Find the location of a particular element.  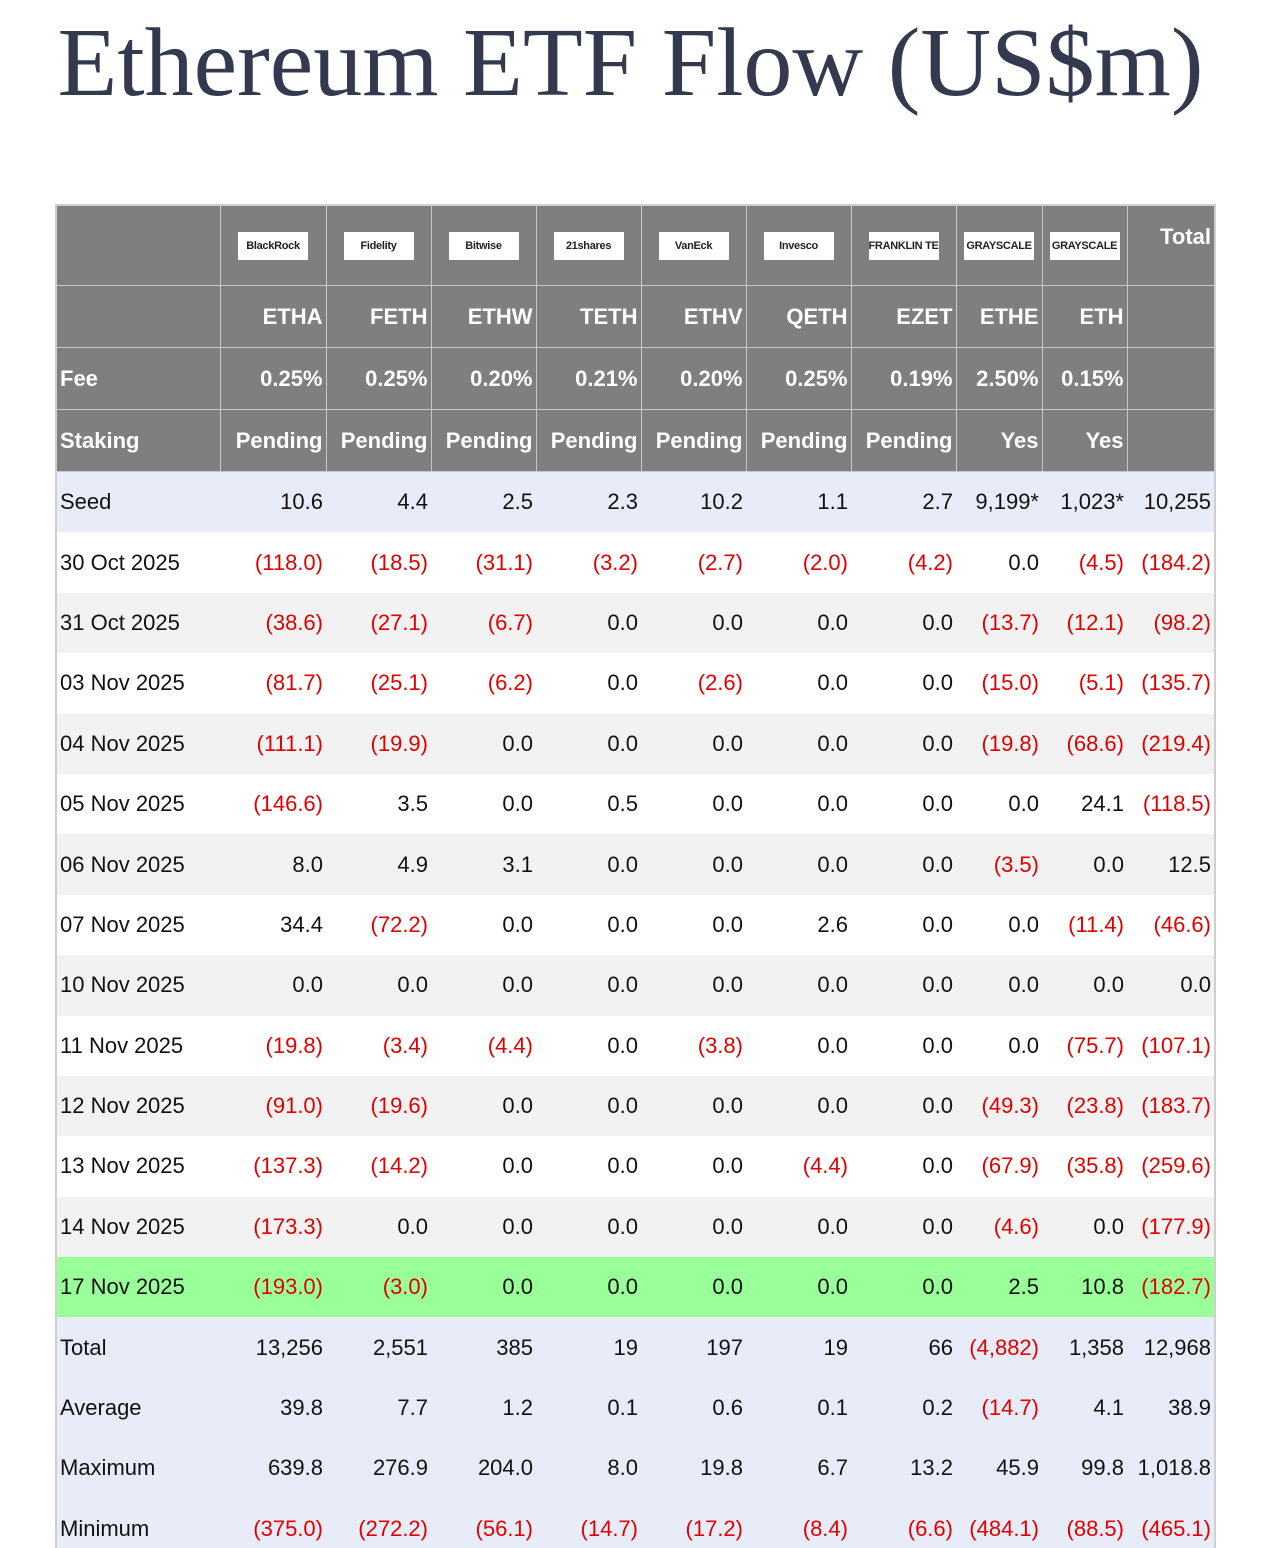

flow-cell: (184.2) is located at coordinates (1176, 562).